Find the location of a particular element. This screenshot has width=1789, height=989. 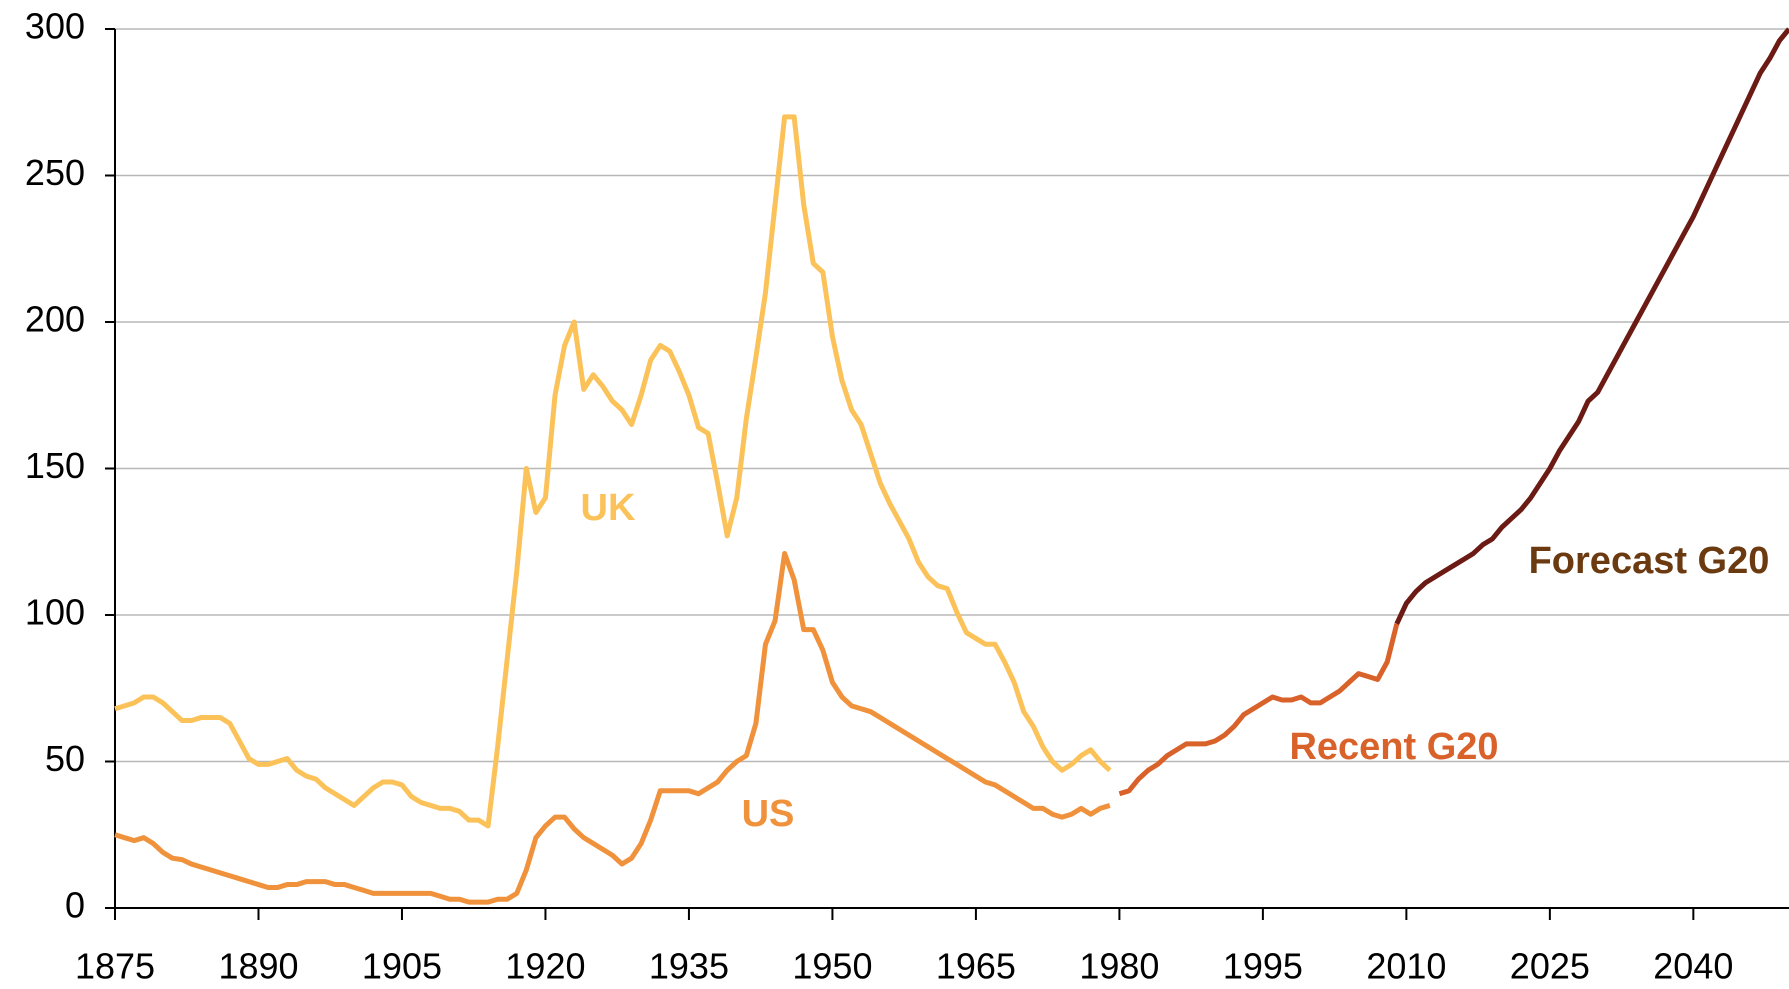

x-tick-label: 2040 is located at coordinates (1693, 966).